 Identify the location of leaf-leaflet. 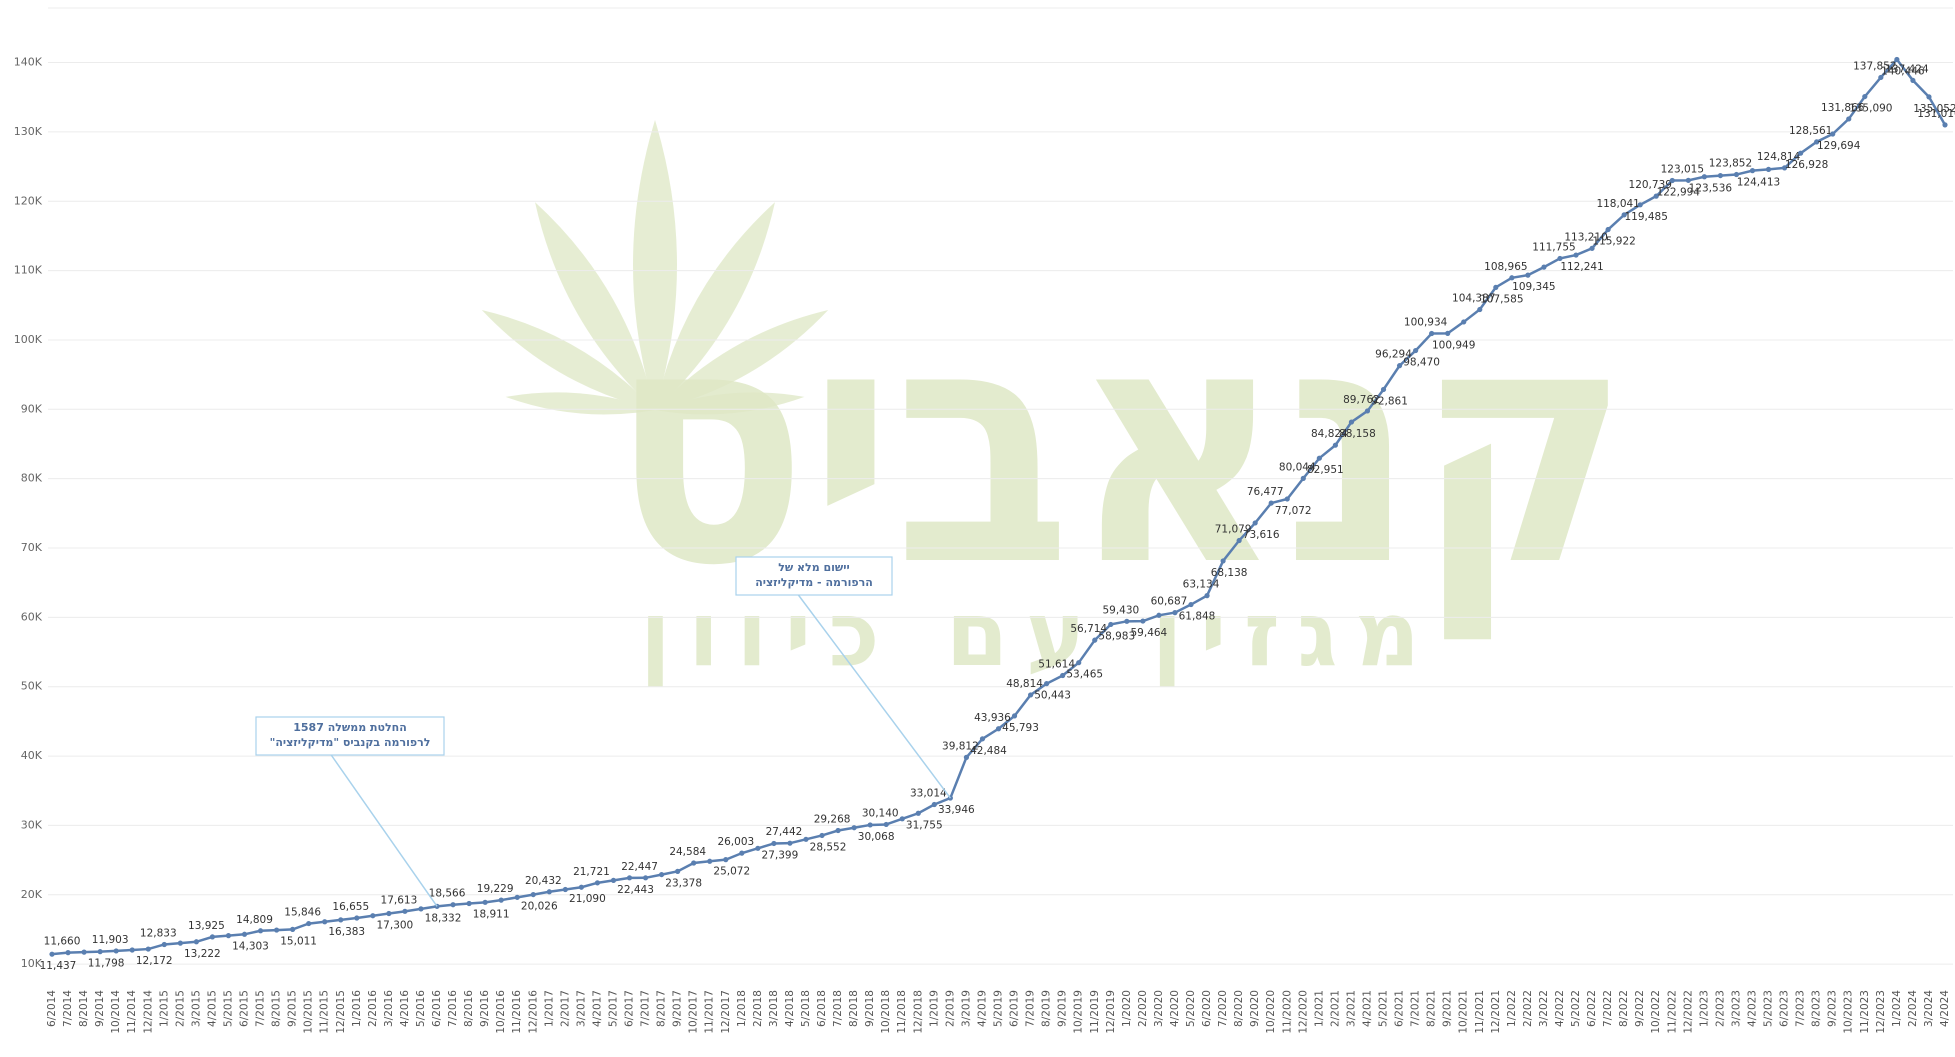
(595, 306).